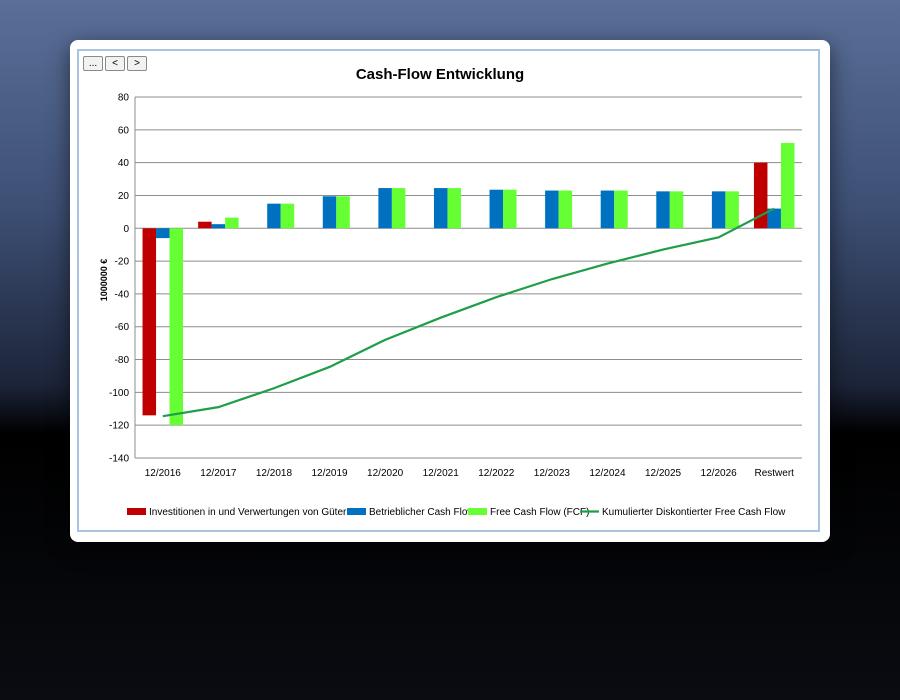 Image resolution: width=900 pixels, height=700 pixels. I want to click on x-tick-label: 12/2017, so click(218, 473).